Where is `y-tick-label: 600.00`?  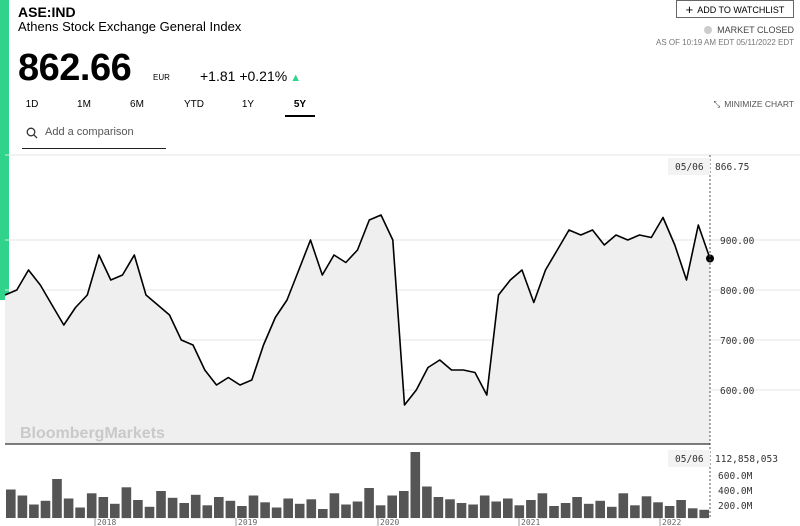 y-tick-label: 600.00 is located at coordinates (737, 391).